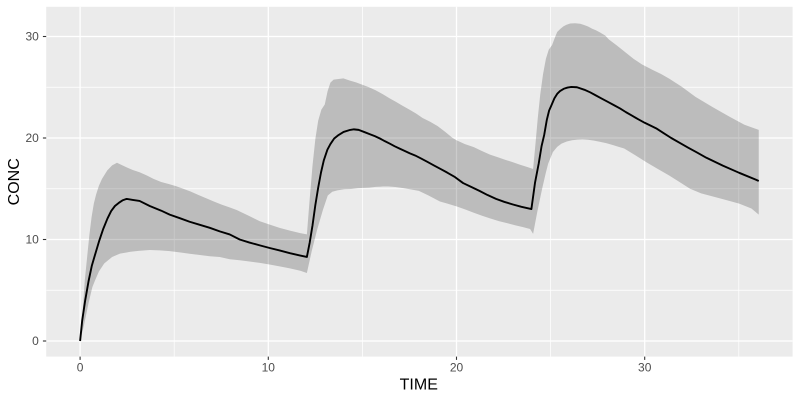 Image resolution: width=800 pixels, height=400 pixels. Describe the element at coordinates (14, 181) in the screenshot. I see `svg-text: CONC` at that location.